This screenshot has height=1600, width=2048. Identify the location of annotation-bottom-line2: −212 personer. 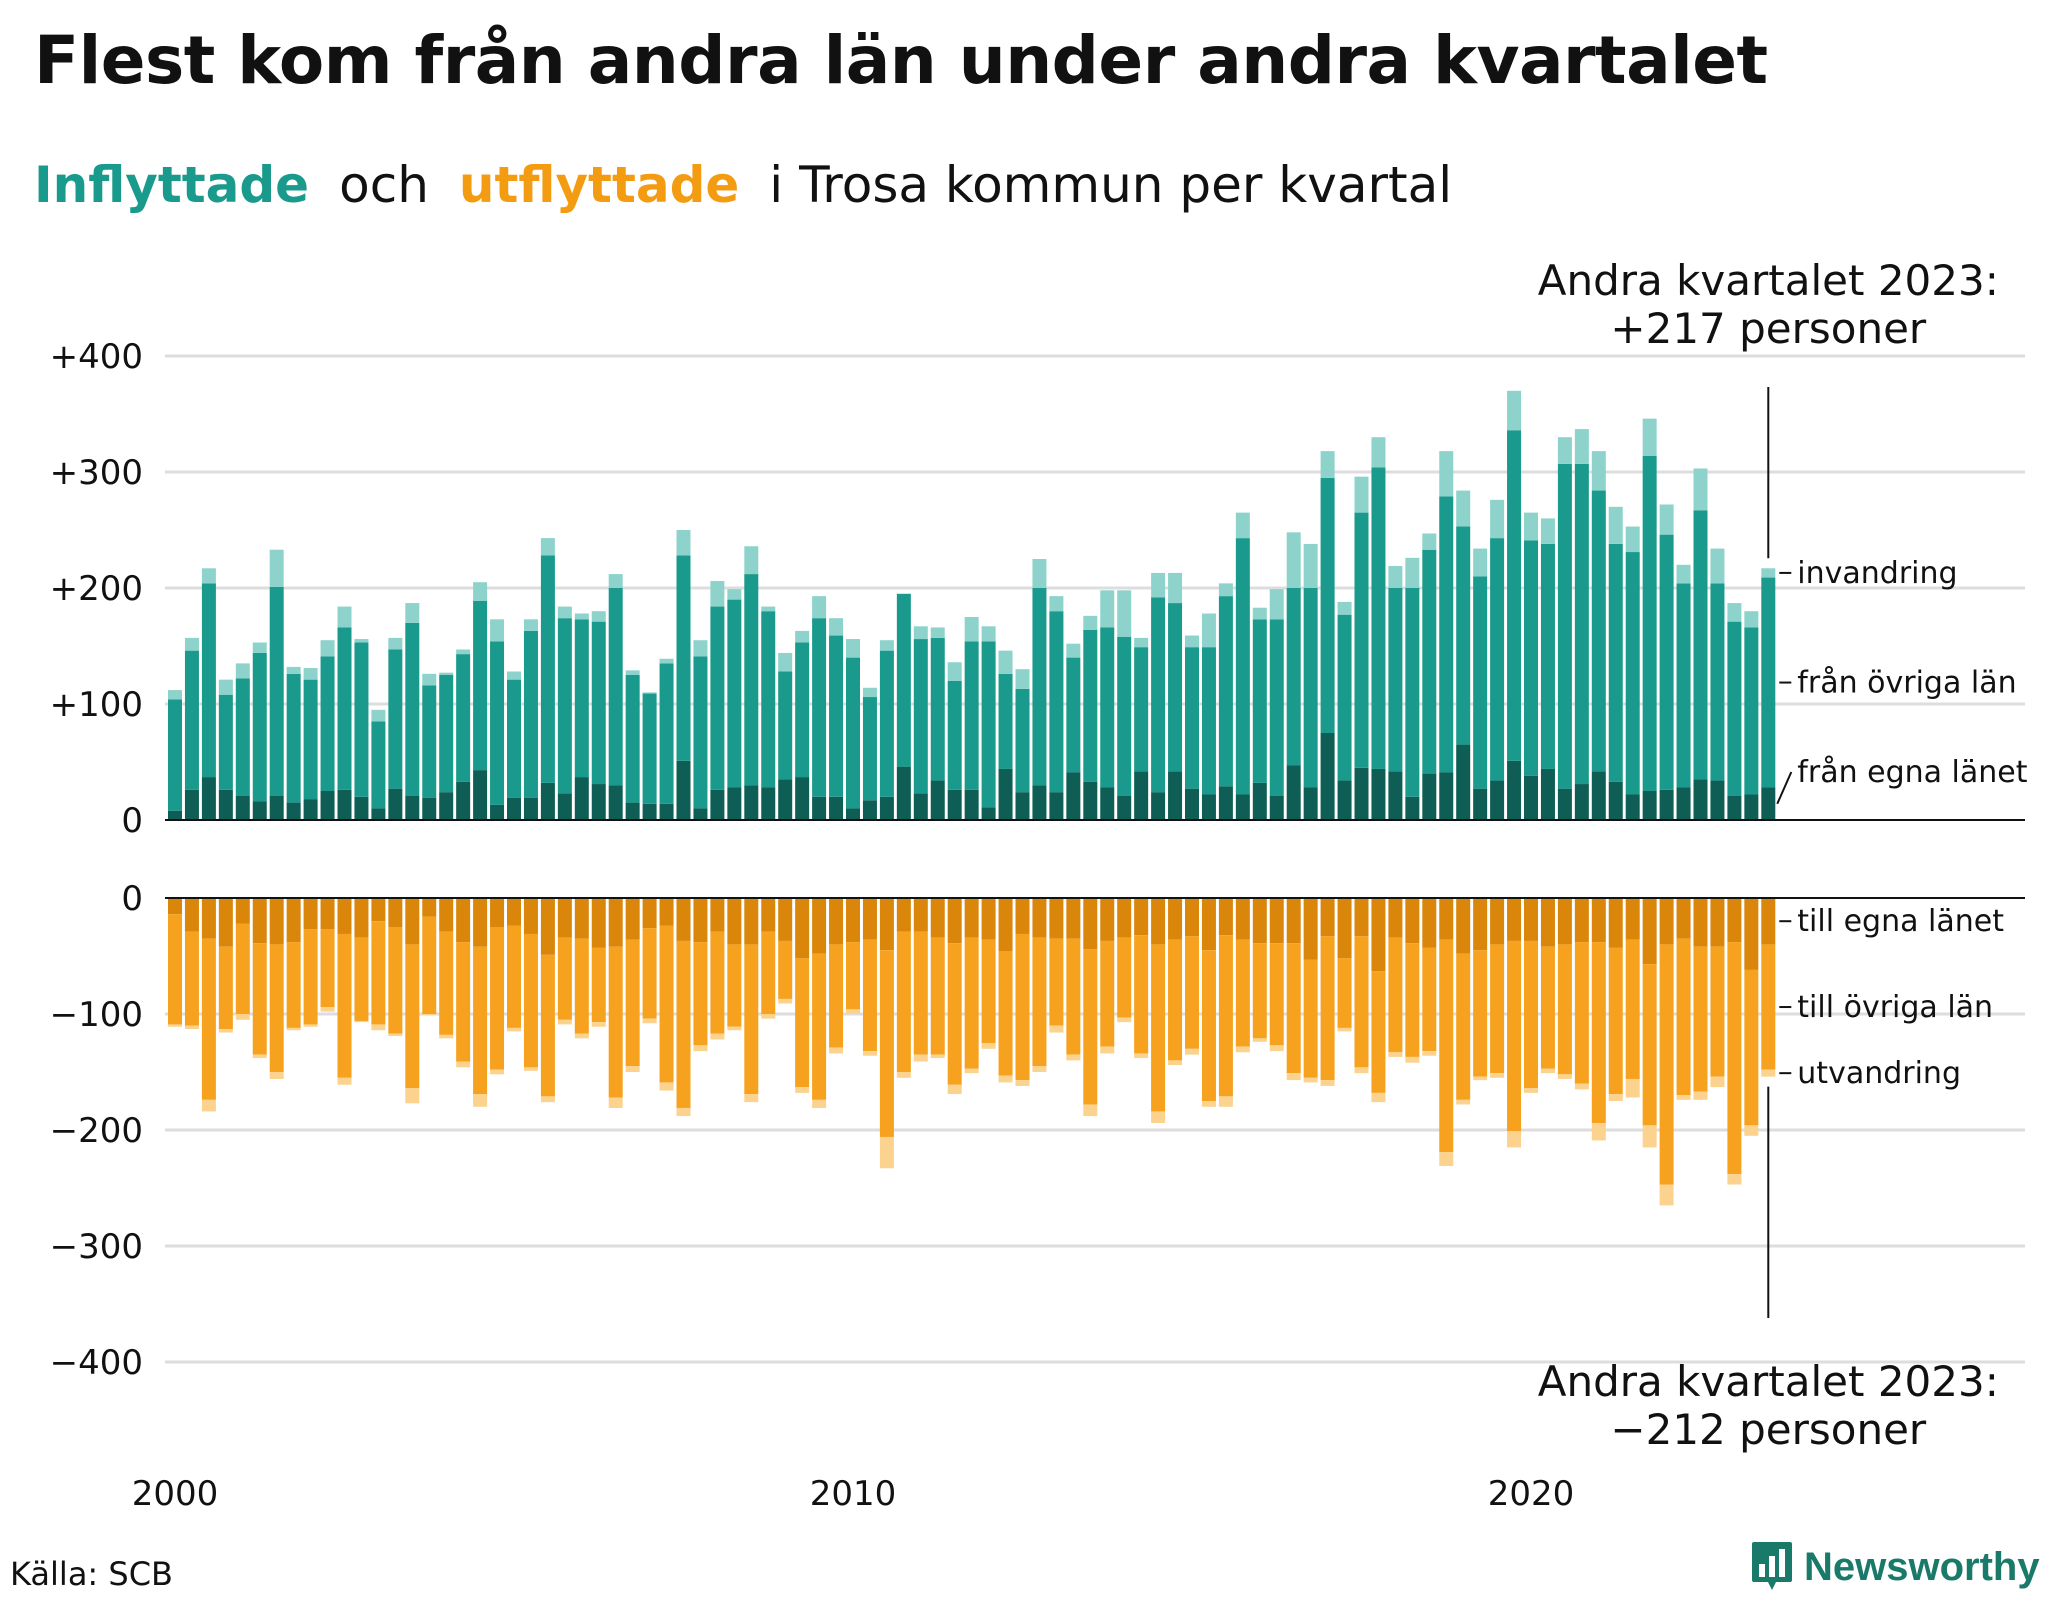
(1768, 1429).